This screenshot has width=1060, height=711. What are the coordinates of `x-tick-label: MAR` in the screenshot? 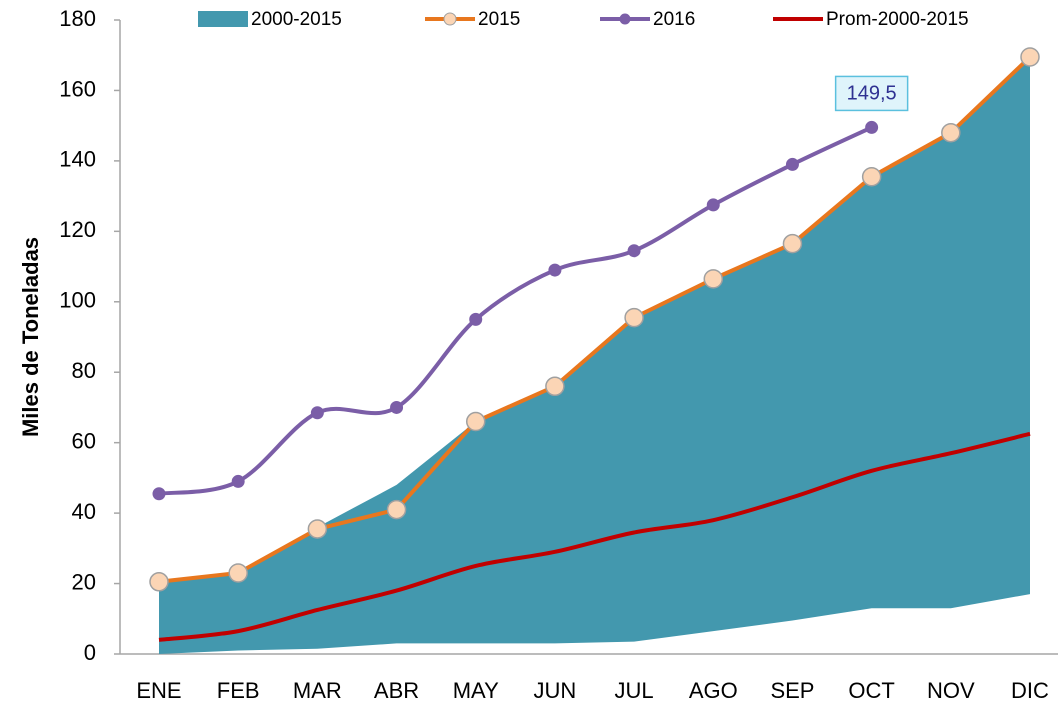 It's located at (317, 690).